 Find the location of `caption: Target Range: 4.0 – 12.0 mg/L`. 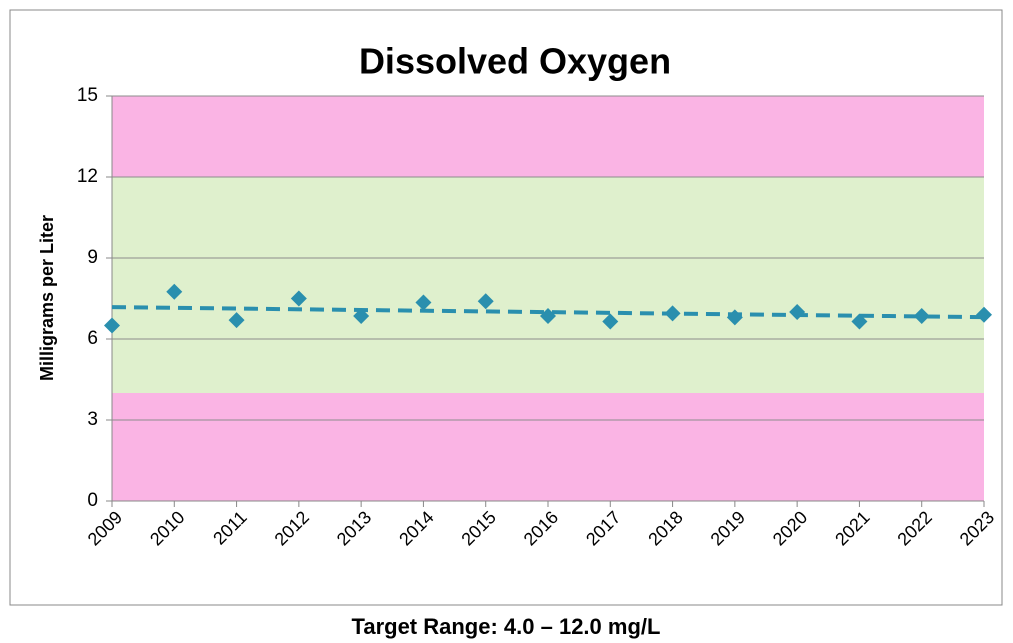

caption: Target Range: 4.0 – 12.0 mg/L is located at coordinates (506, 626).